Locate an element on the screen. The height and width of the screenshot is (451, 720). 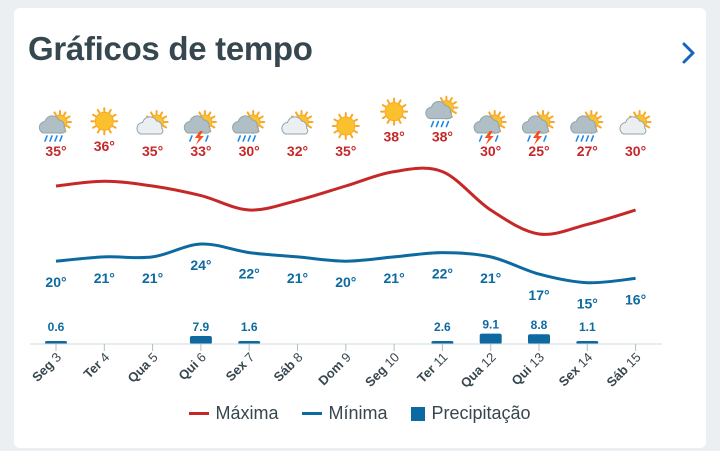
x-tick-label: Qua 5 is located at coordinates (143, 368).